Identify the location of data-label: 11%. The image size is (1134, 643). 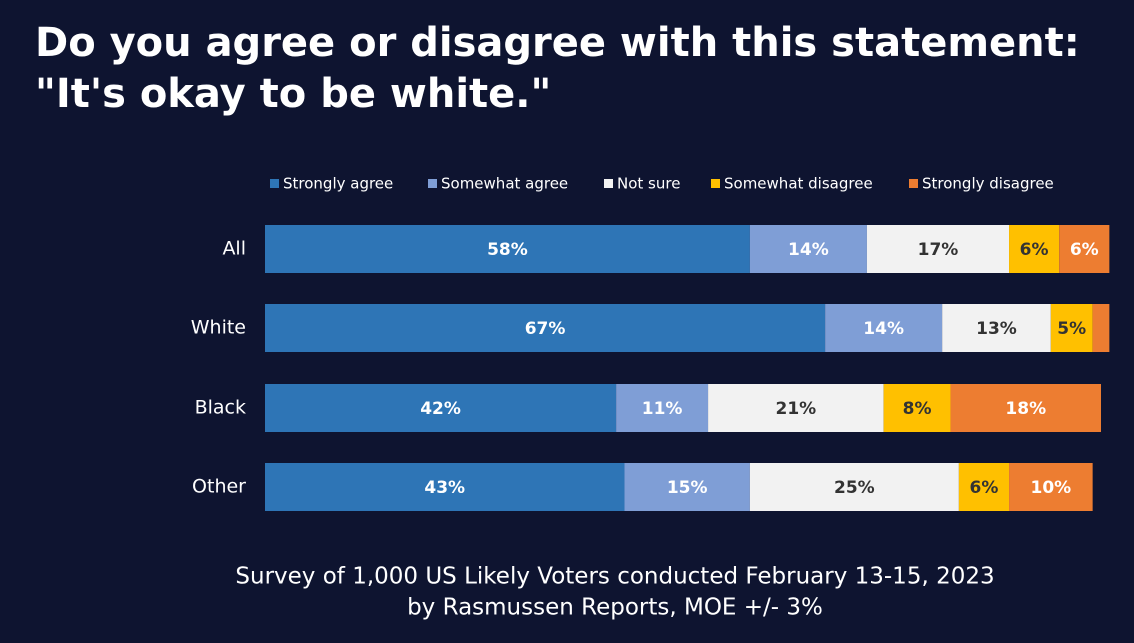
(662, 409).